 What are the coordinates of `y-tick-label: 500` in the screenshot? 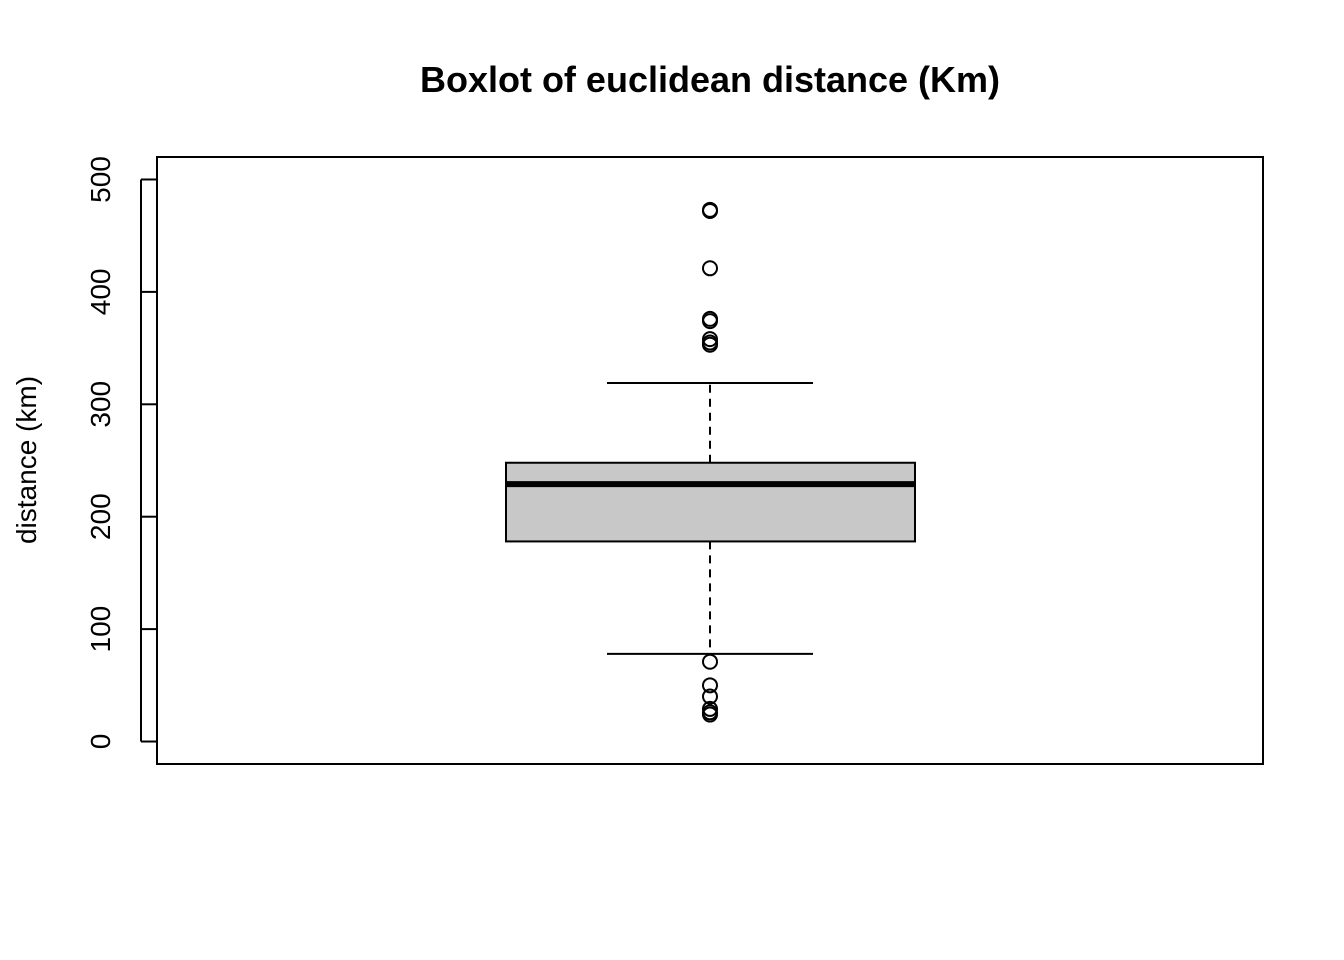 It's located at (100, 179).